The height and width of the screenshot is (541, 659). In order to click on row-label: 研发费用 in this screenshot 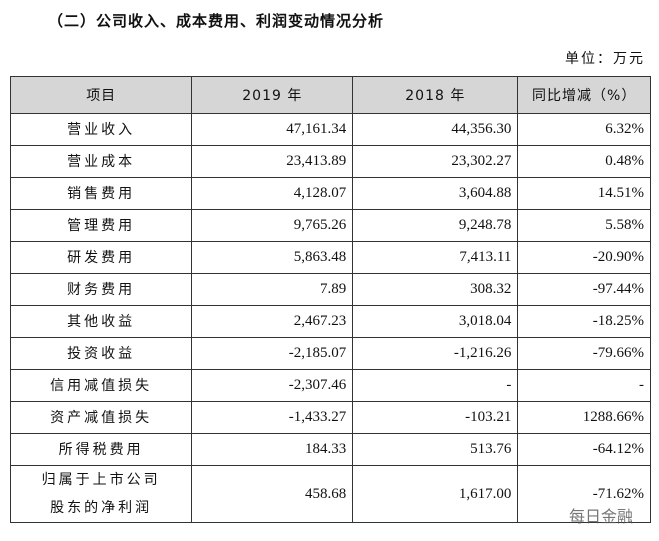, I will do `click(101, 257)`.